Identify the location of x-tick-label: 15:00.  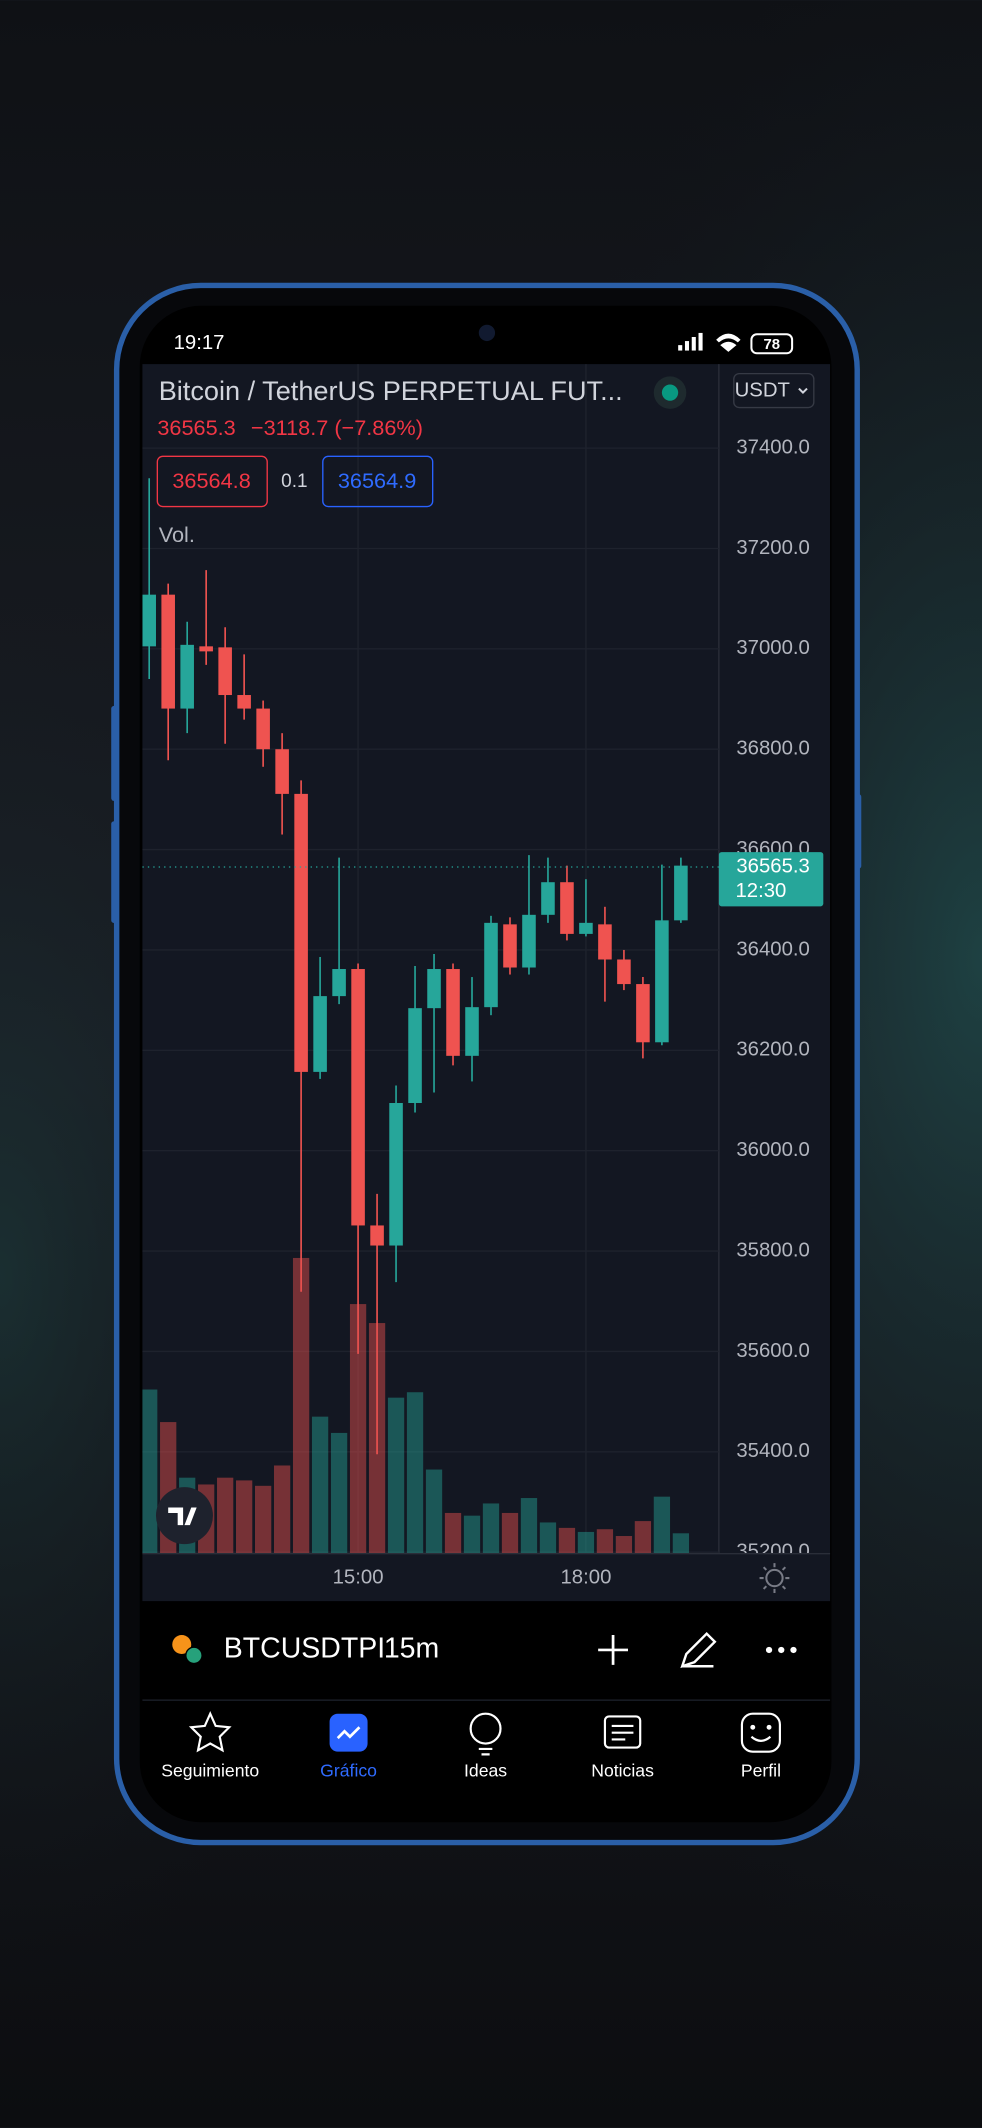
(358, 1577).